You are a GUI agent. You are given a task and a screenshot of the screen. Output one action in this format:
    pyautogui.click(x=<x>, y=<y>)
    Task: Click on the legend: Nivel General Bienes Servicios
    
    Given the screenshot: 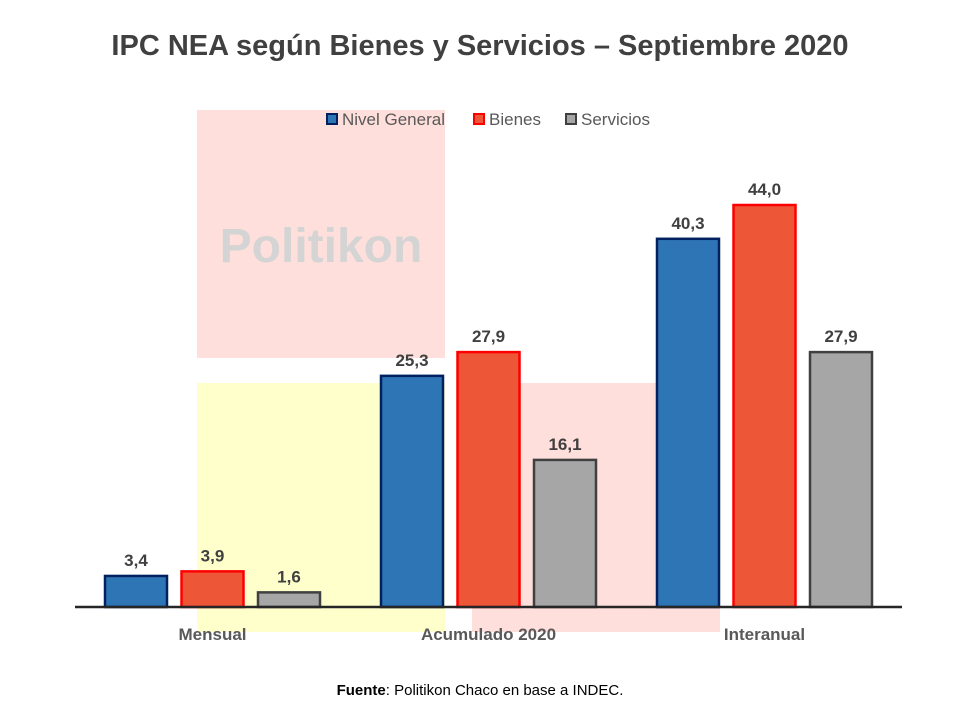 What is the action you would take?
    pyautogui.click(x=488, y=119)
    